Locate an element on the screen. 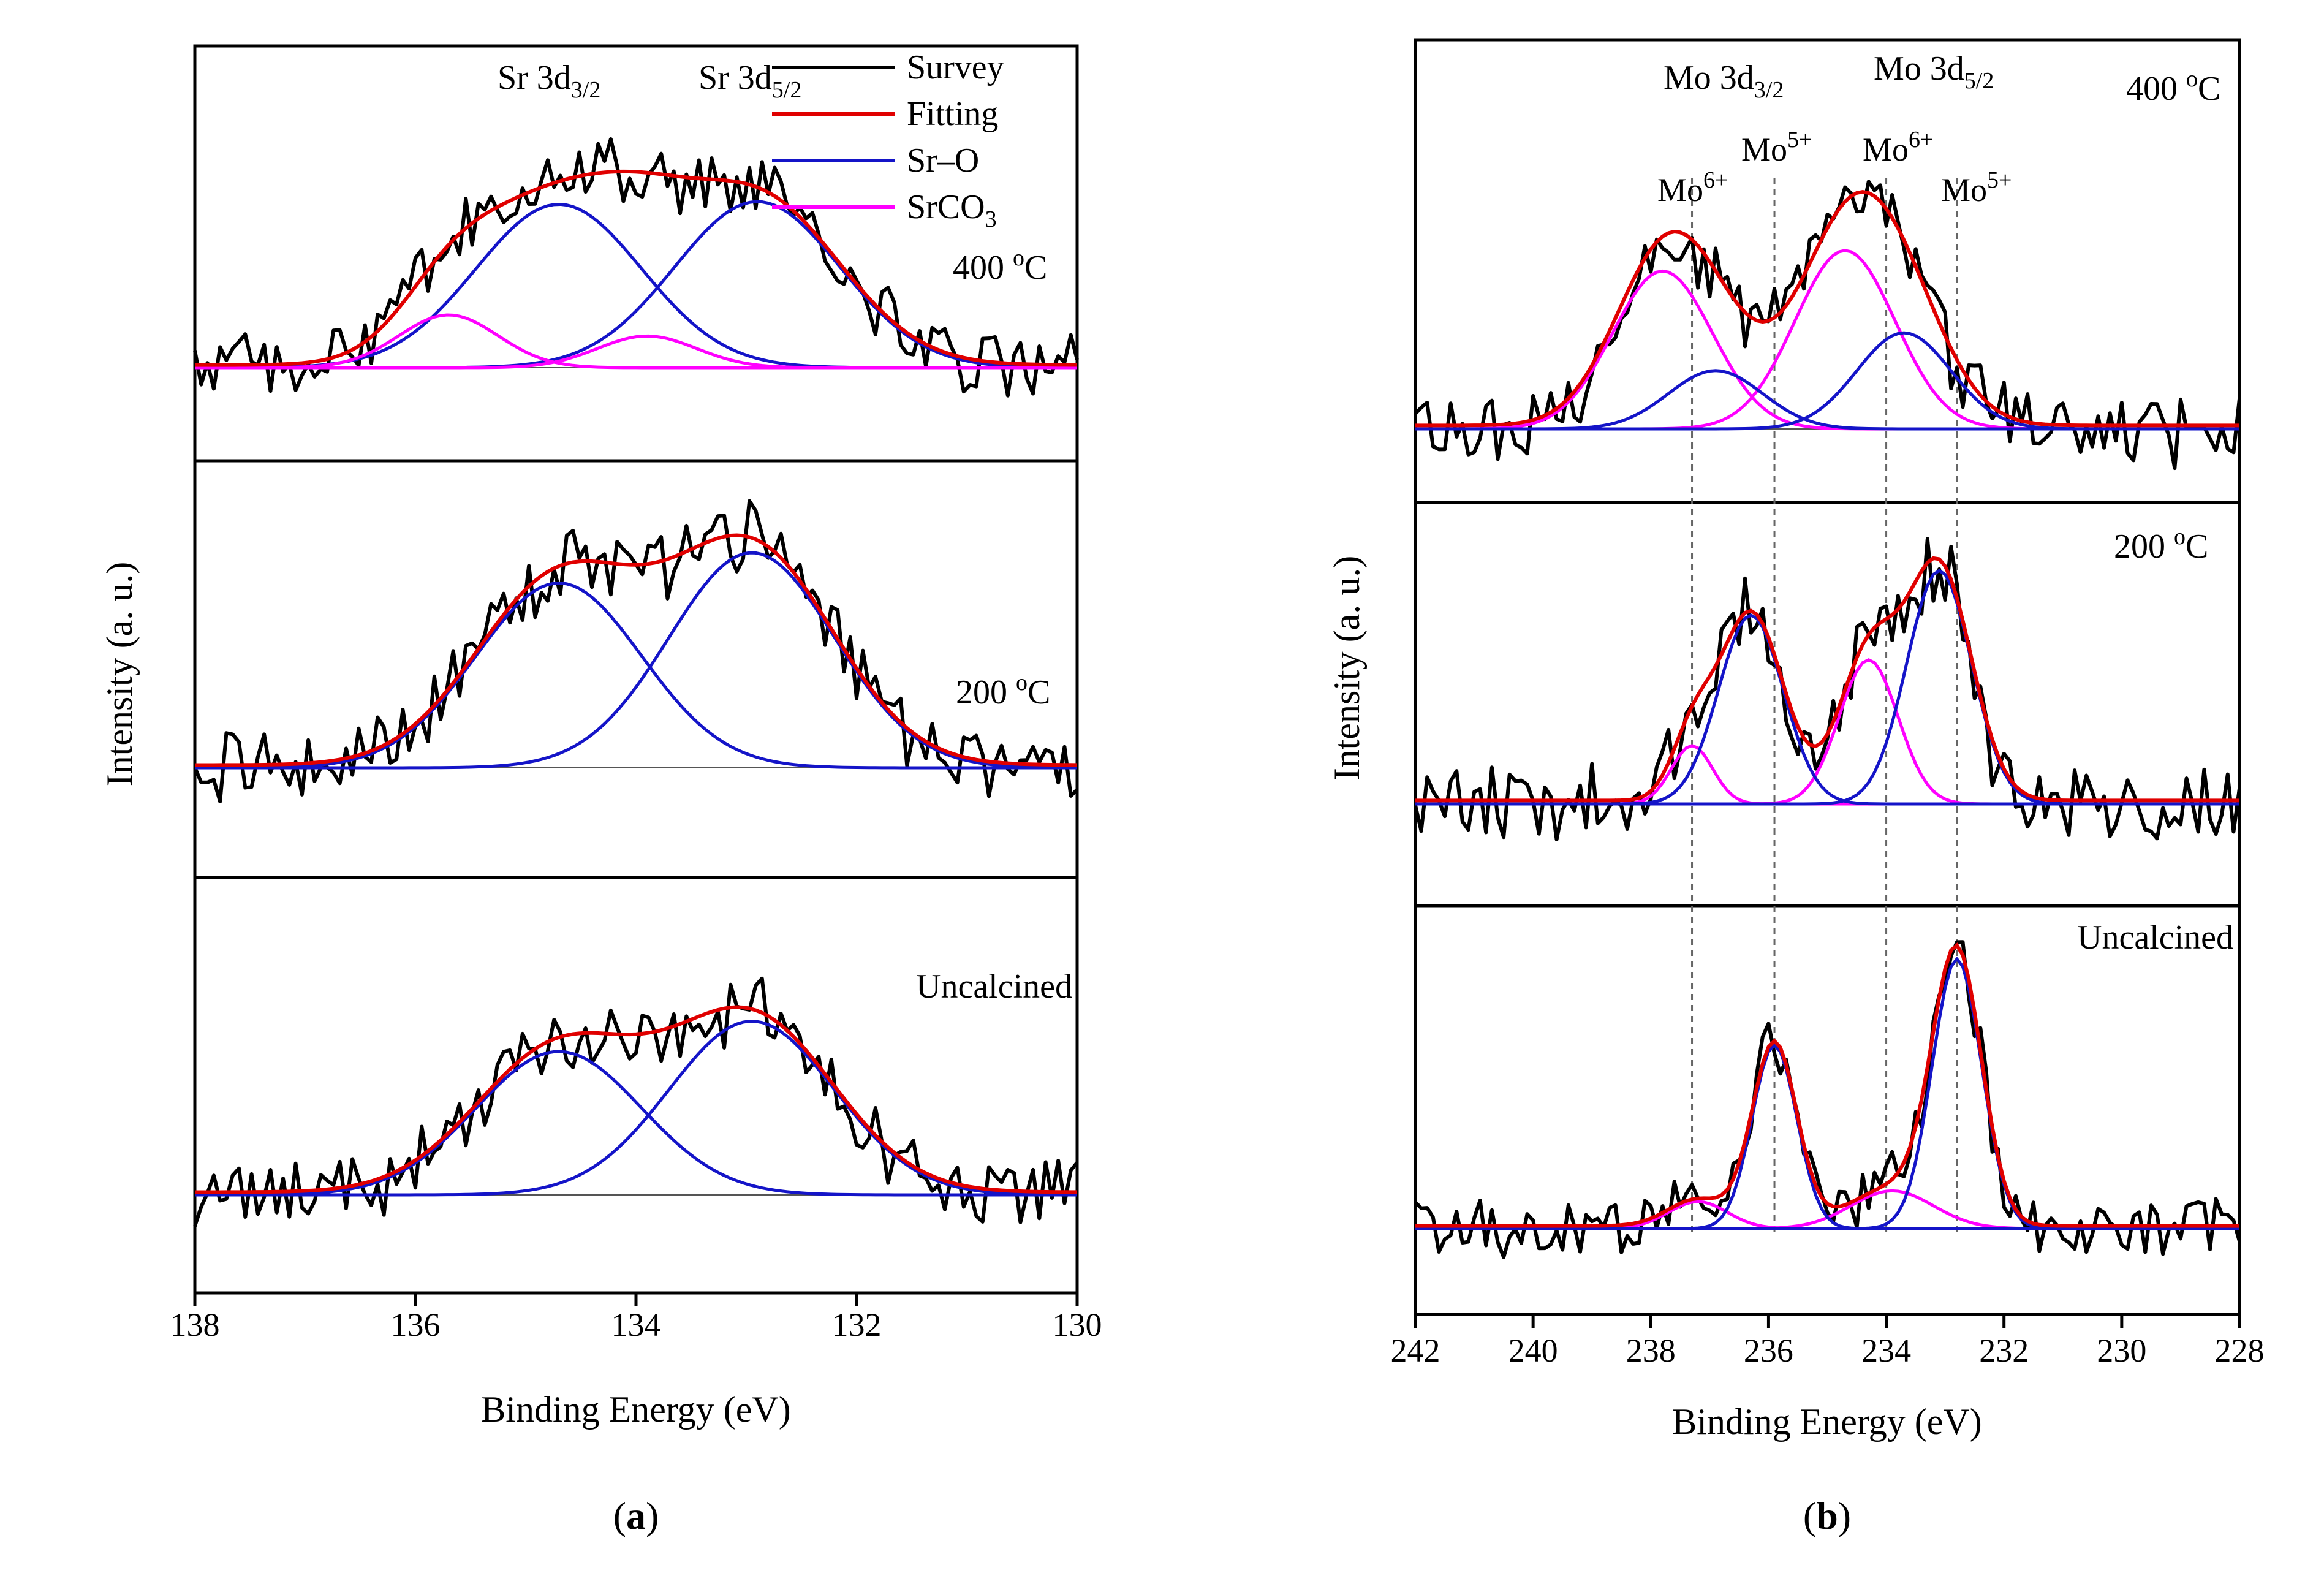  chart-b-peak-label-mo3d32: Mo 3d3/2 is located at coordinates (1724, 81).